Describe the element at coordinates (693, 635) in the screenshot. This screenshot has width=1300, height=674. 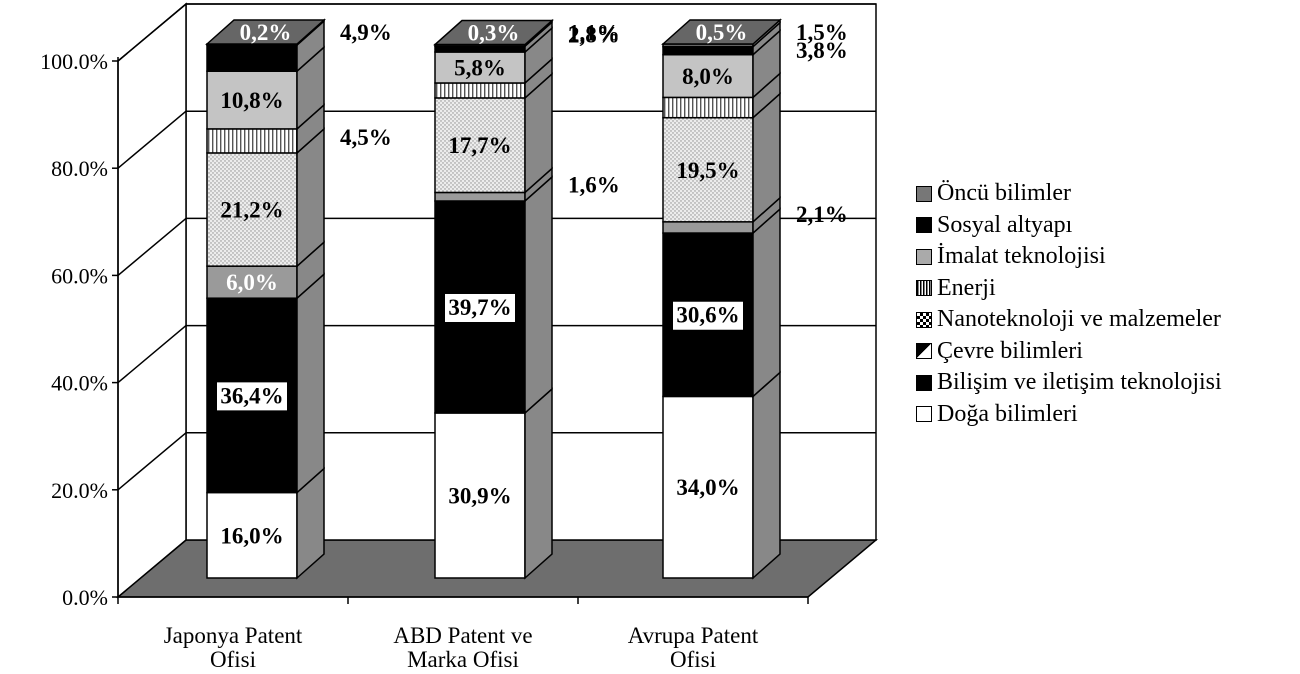
I see `x-tick-label-line: Avrupa Patent` at that location.